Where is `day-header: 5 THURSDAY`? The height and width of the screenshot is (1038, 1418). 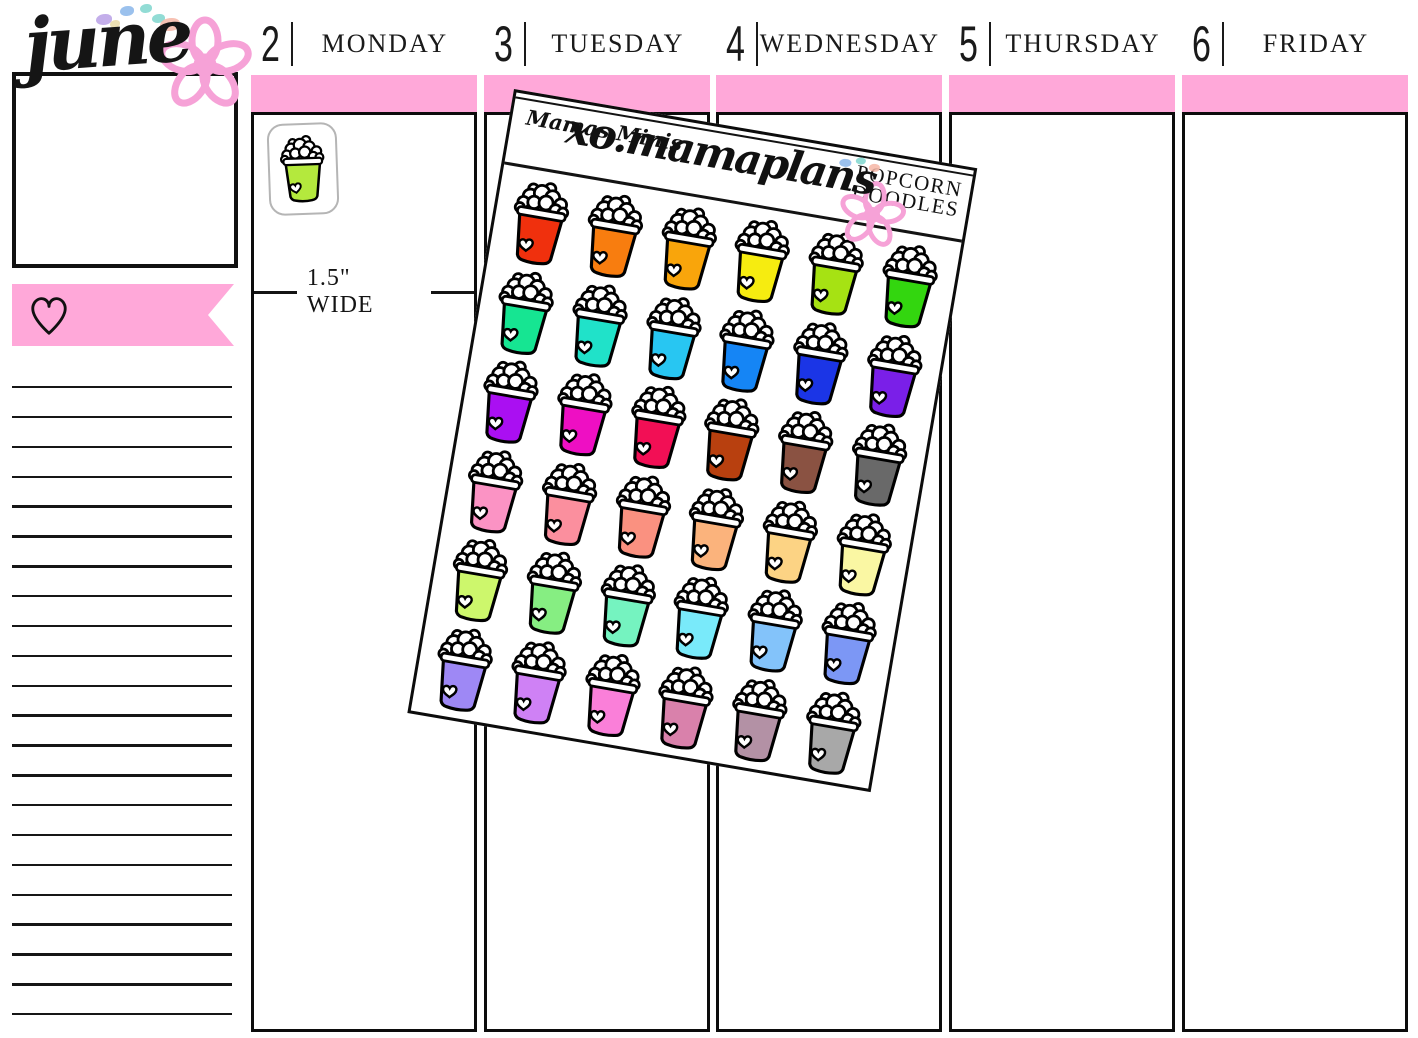 day-header: 5 THURSDAY is located at coordinates (1062, 44).